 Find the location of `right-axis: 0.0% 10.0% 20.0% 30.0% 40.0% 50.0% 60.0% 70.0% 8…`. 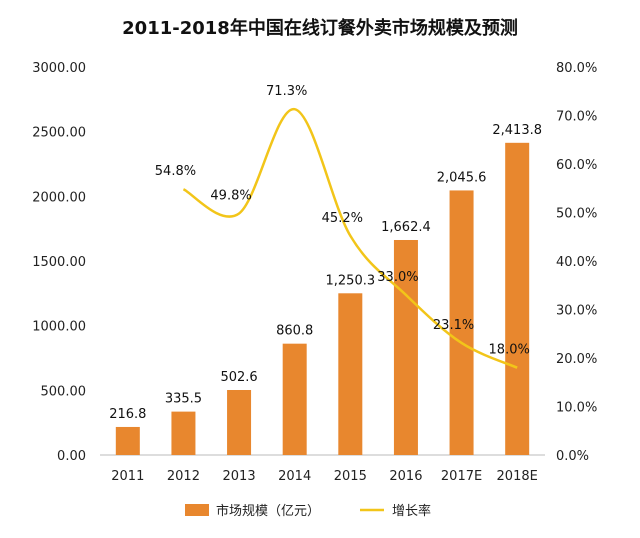

right-axis: 0.0% 10.0% 20.0% 30.0% 40.0% 50.0% 60.0% 70.0% 8… is located at coordinates (576, 262).